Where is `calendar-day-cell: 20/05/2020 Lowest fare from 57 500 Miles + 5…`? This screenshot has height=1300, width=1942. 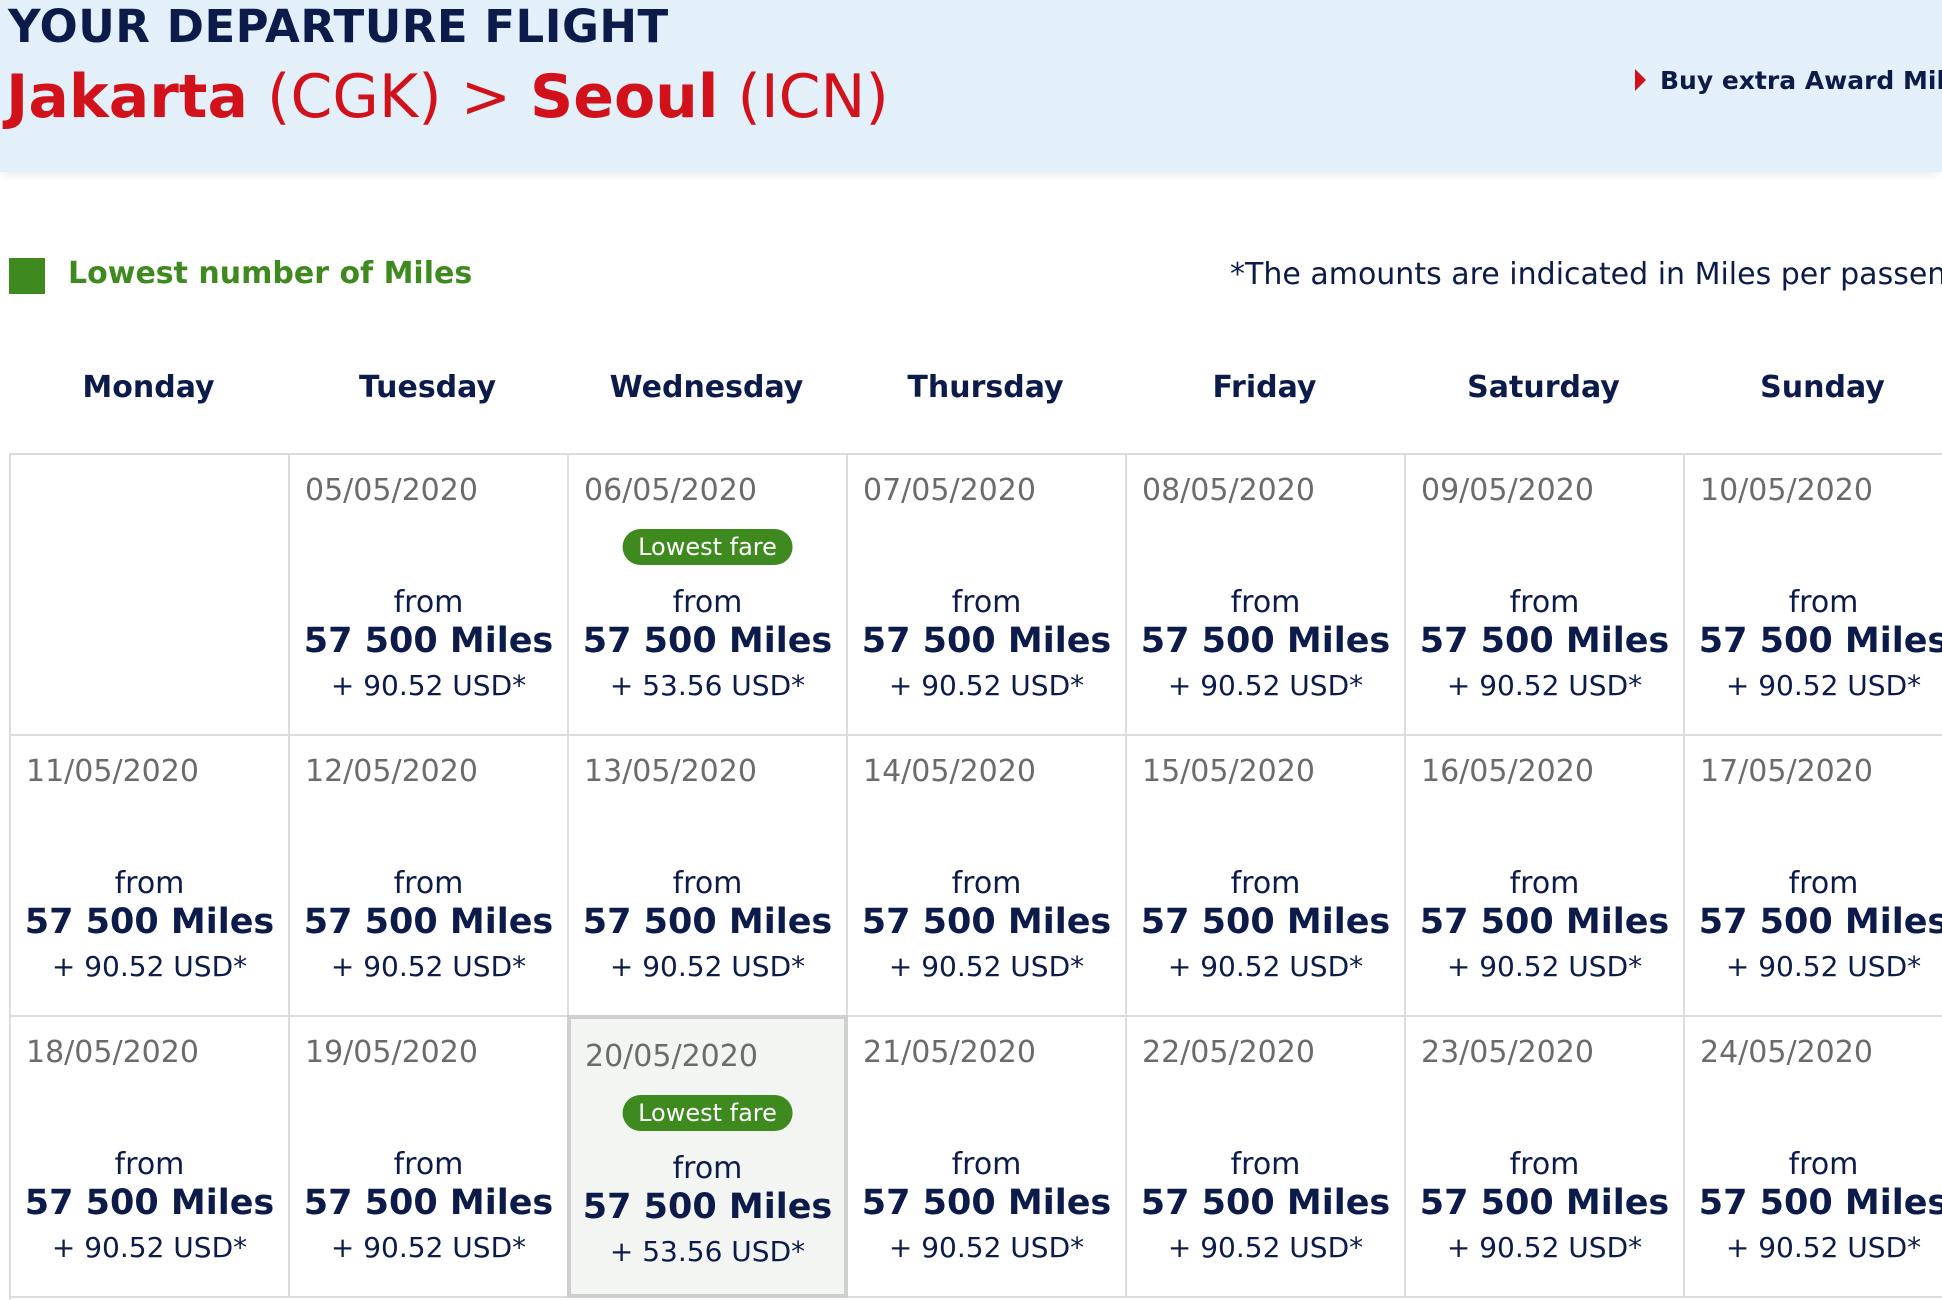 calendar-day-cell: 20/05/2020 Lowest fare from 57 500 Miles + 5… is located at coordinates (707, 1156).